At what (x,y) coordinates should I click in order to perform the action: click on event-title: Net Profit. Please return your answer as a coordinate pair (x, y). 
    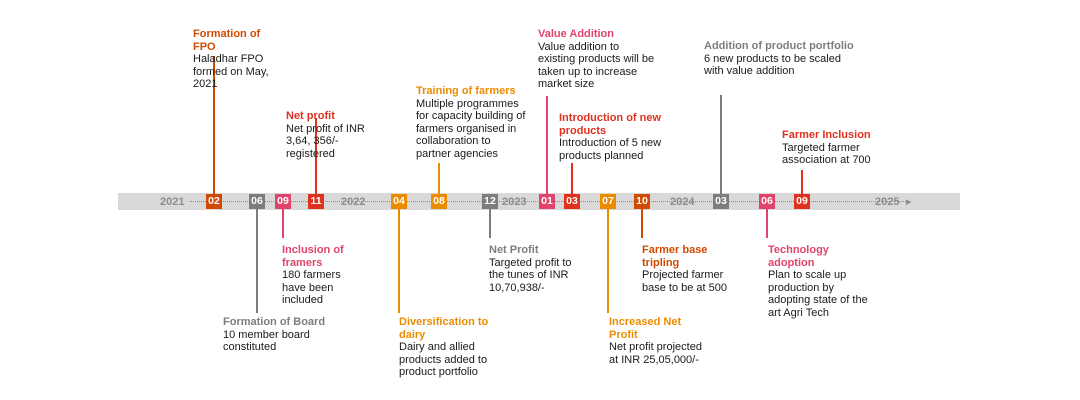
    Looking at the image, I should click on (514, 250).